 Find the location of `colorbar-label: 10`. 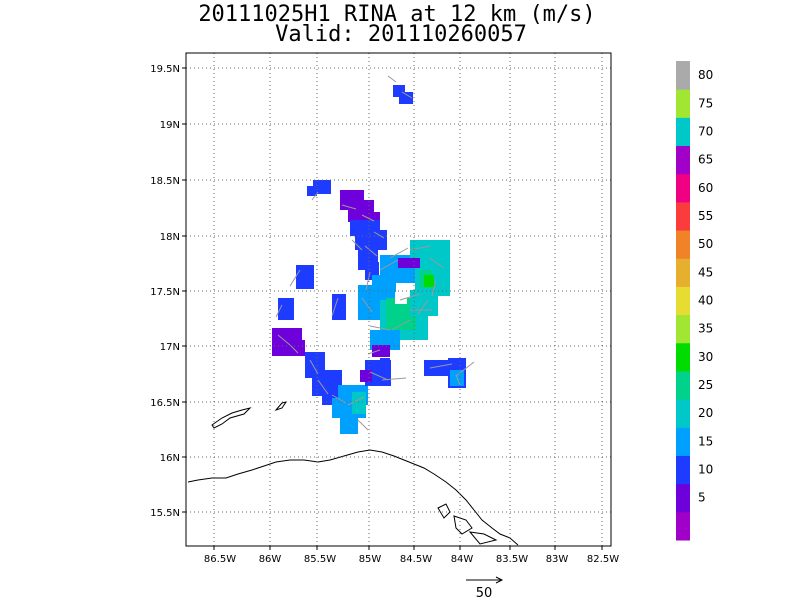

colorbar-label: 10 is located at coordinates (705, 470).